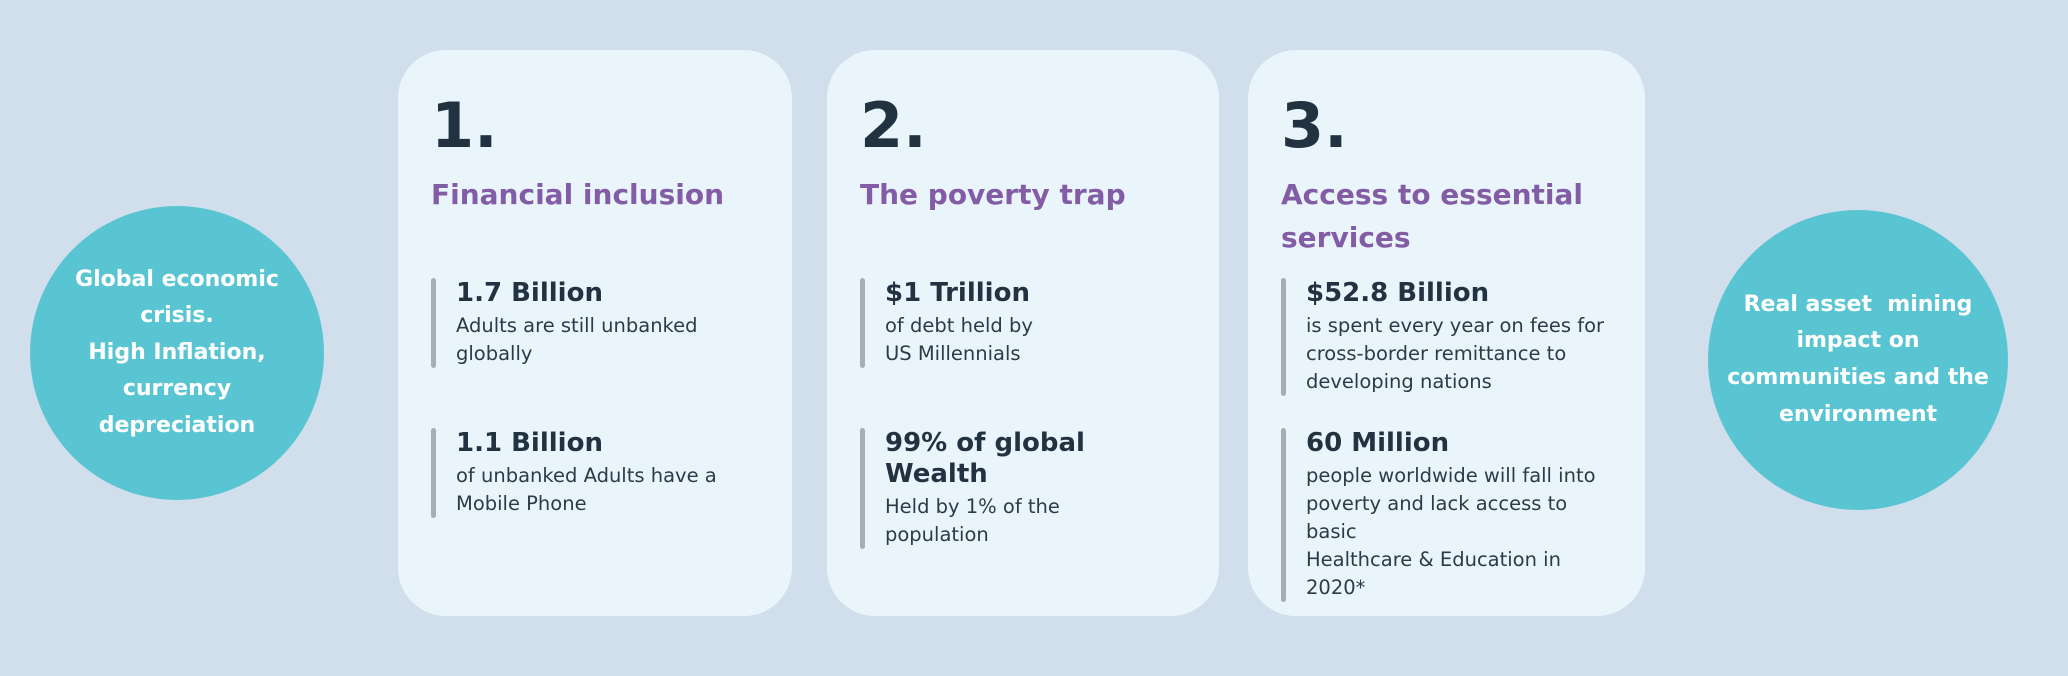 This screenshot has height=676, width=2068. Describe the element at coordinates (1398, 293) in the screenshot. I see `stat-value: $52.8 Billion` at that location.